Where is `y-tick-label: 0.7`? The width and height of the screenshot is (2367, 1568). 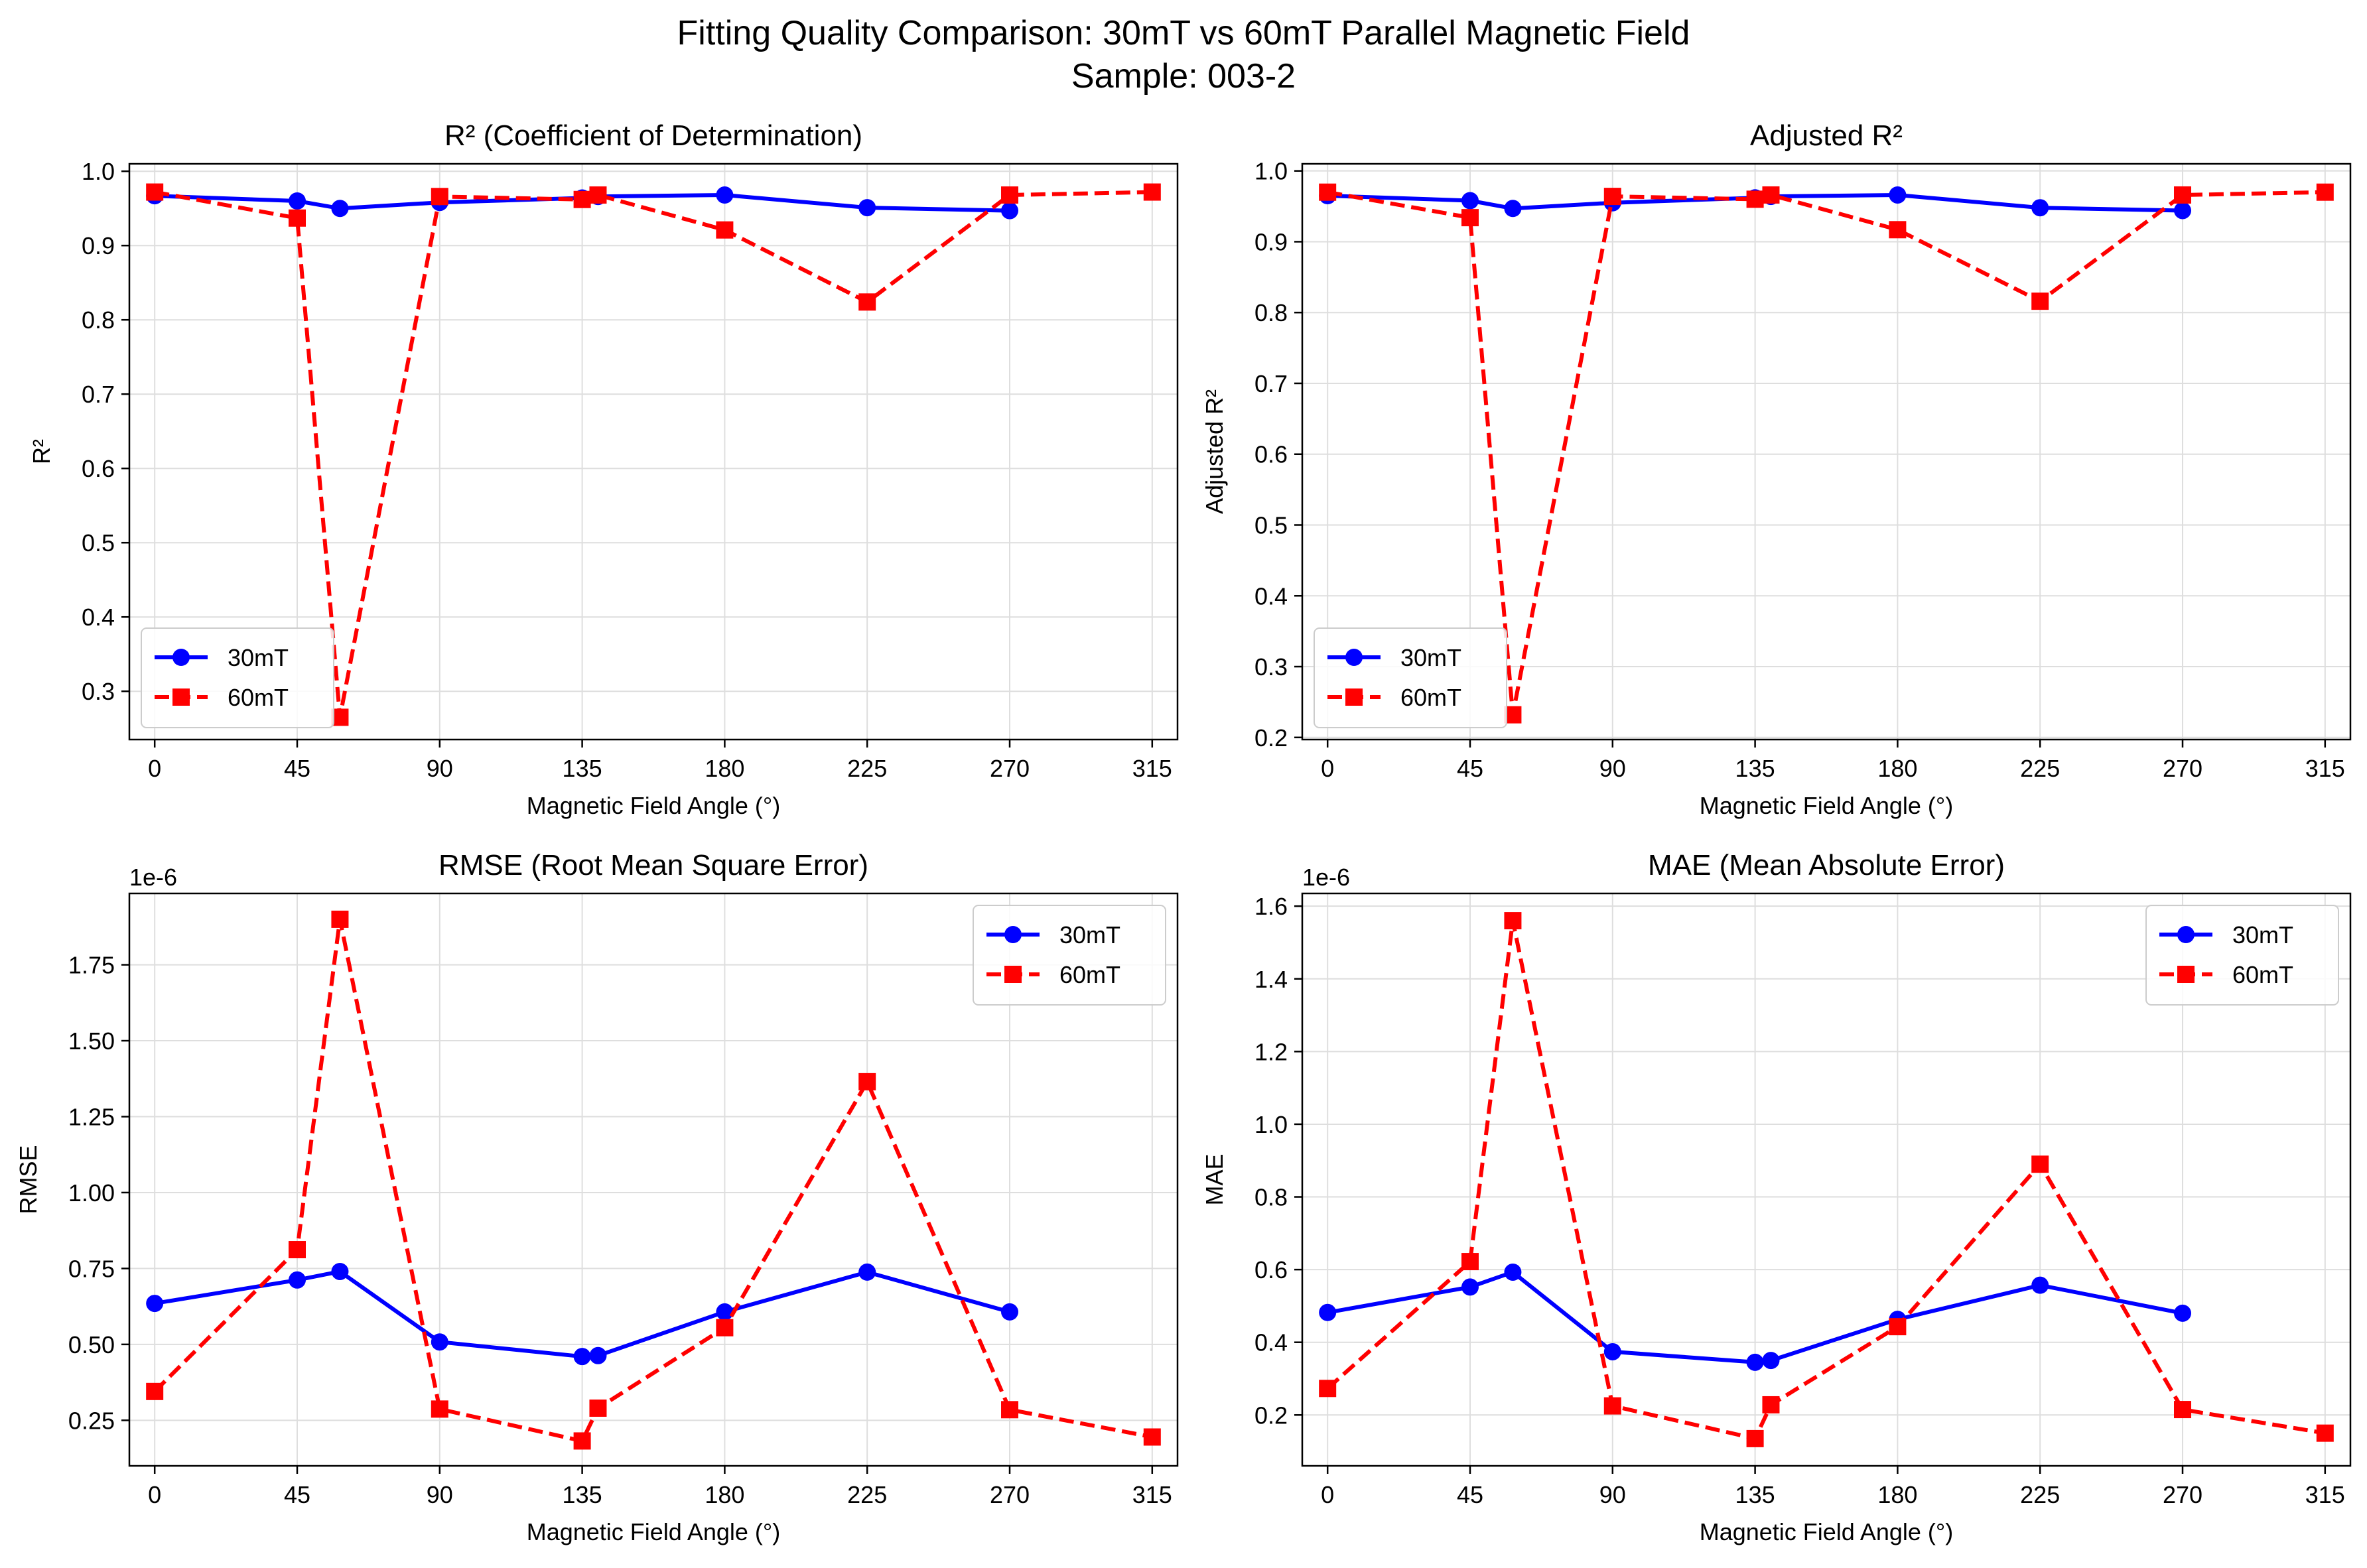 y-tick-label: 0.7 is located at coordinates (98, 394).